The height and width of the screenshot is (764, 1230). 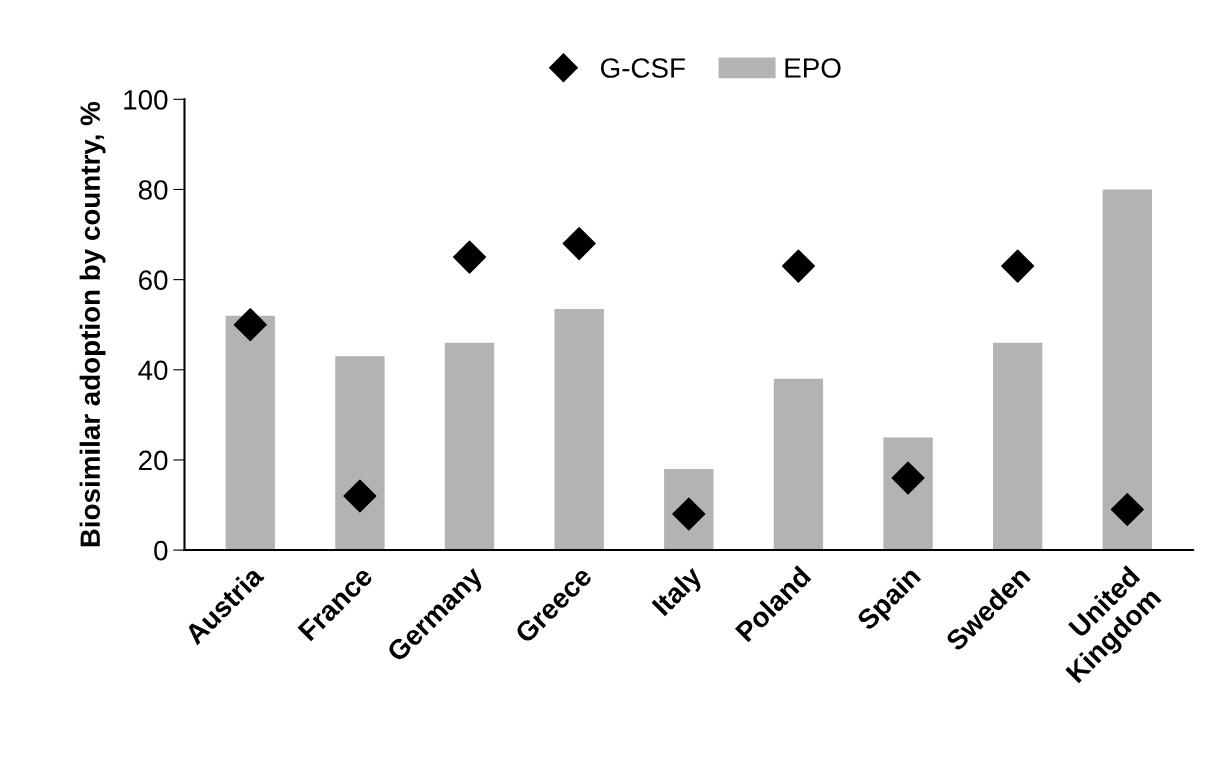 What do you see at coordinates (642, 68) in the screenshot?
I see `legend-label: G-CSF` at bounding box center [642, 68].